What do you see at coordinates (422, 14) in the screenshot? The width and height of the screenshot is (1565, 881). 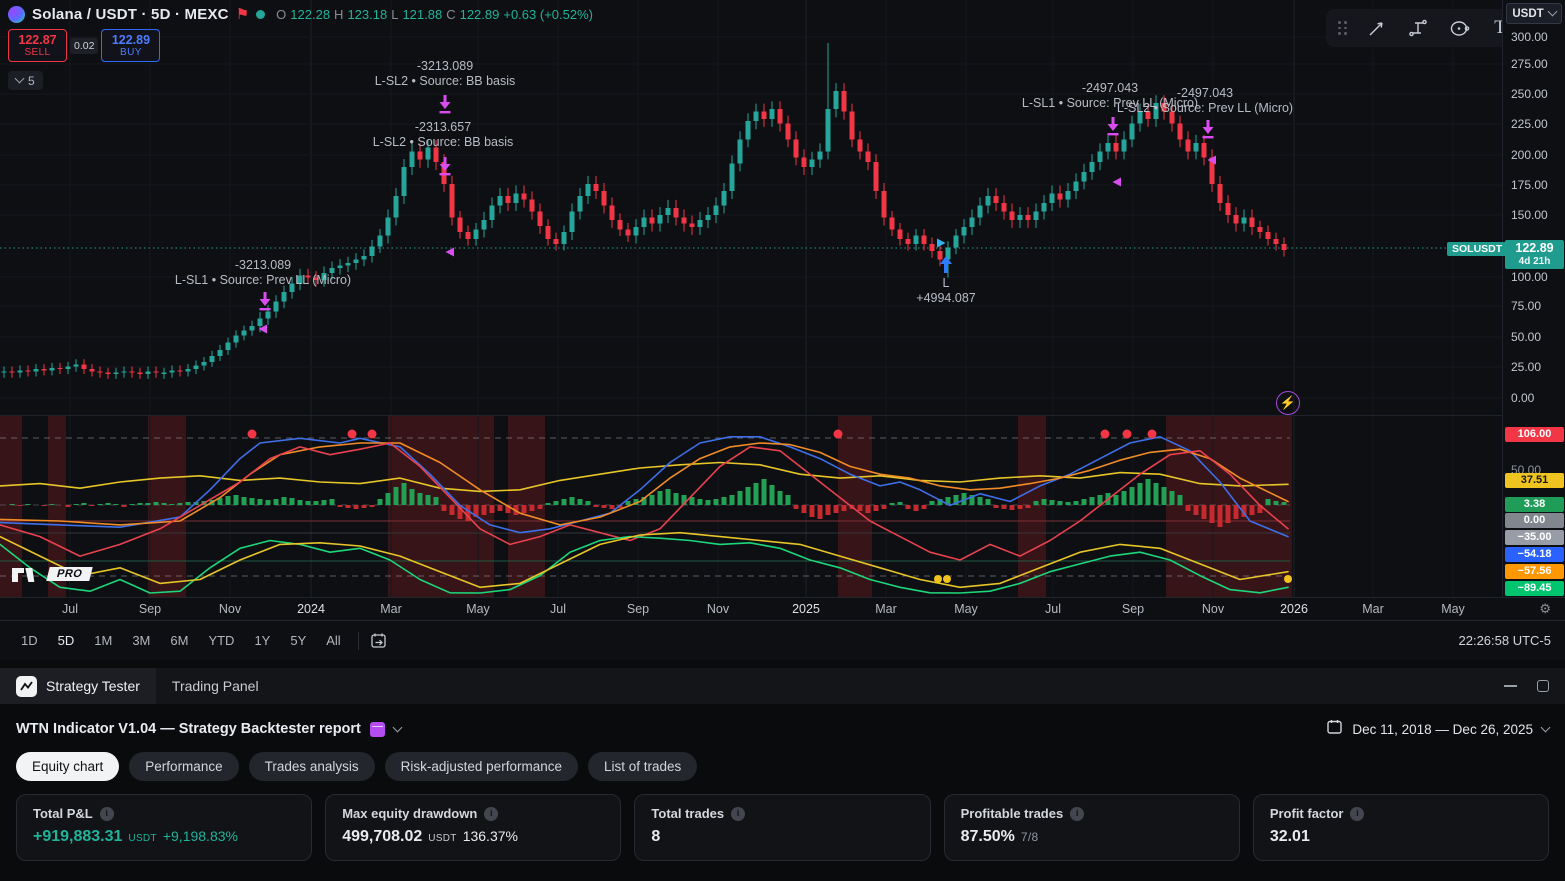 I see `low-value: 121.88` at bounding box center [422, 14].